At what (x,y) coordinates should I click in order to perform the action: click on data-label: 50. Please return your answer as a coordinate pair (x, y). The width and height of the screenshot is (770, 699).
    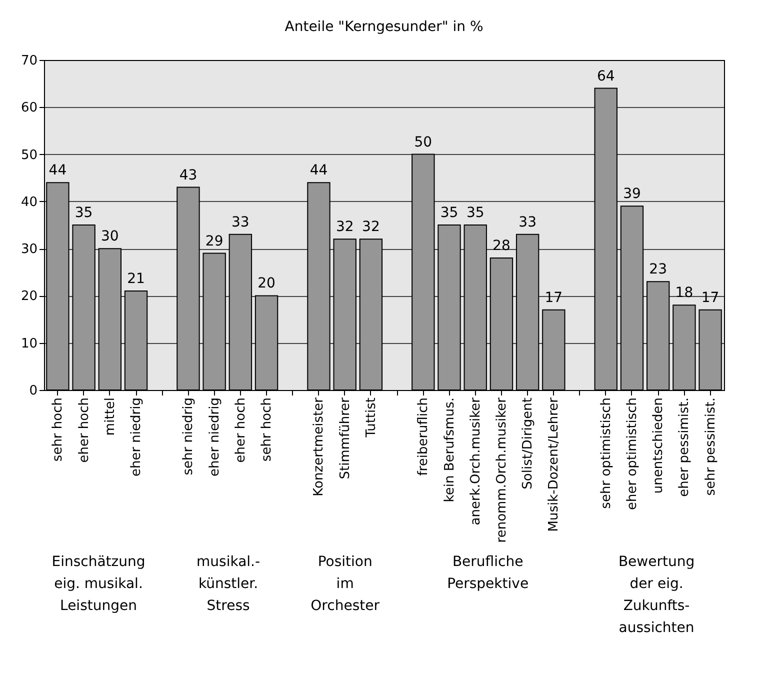
    Looking at the image, I should click on (423, 142).